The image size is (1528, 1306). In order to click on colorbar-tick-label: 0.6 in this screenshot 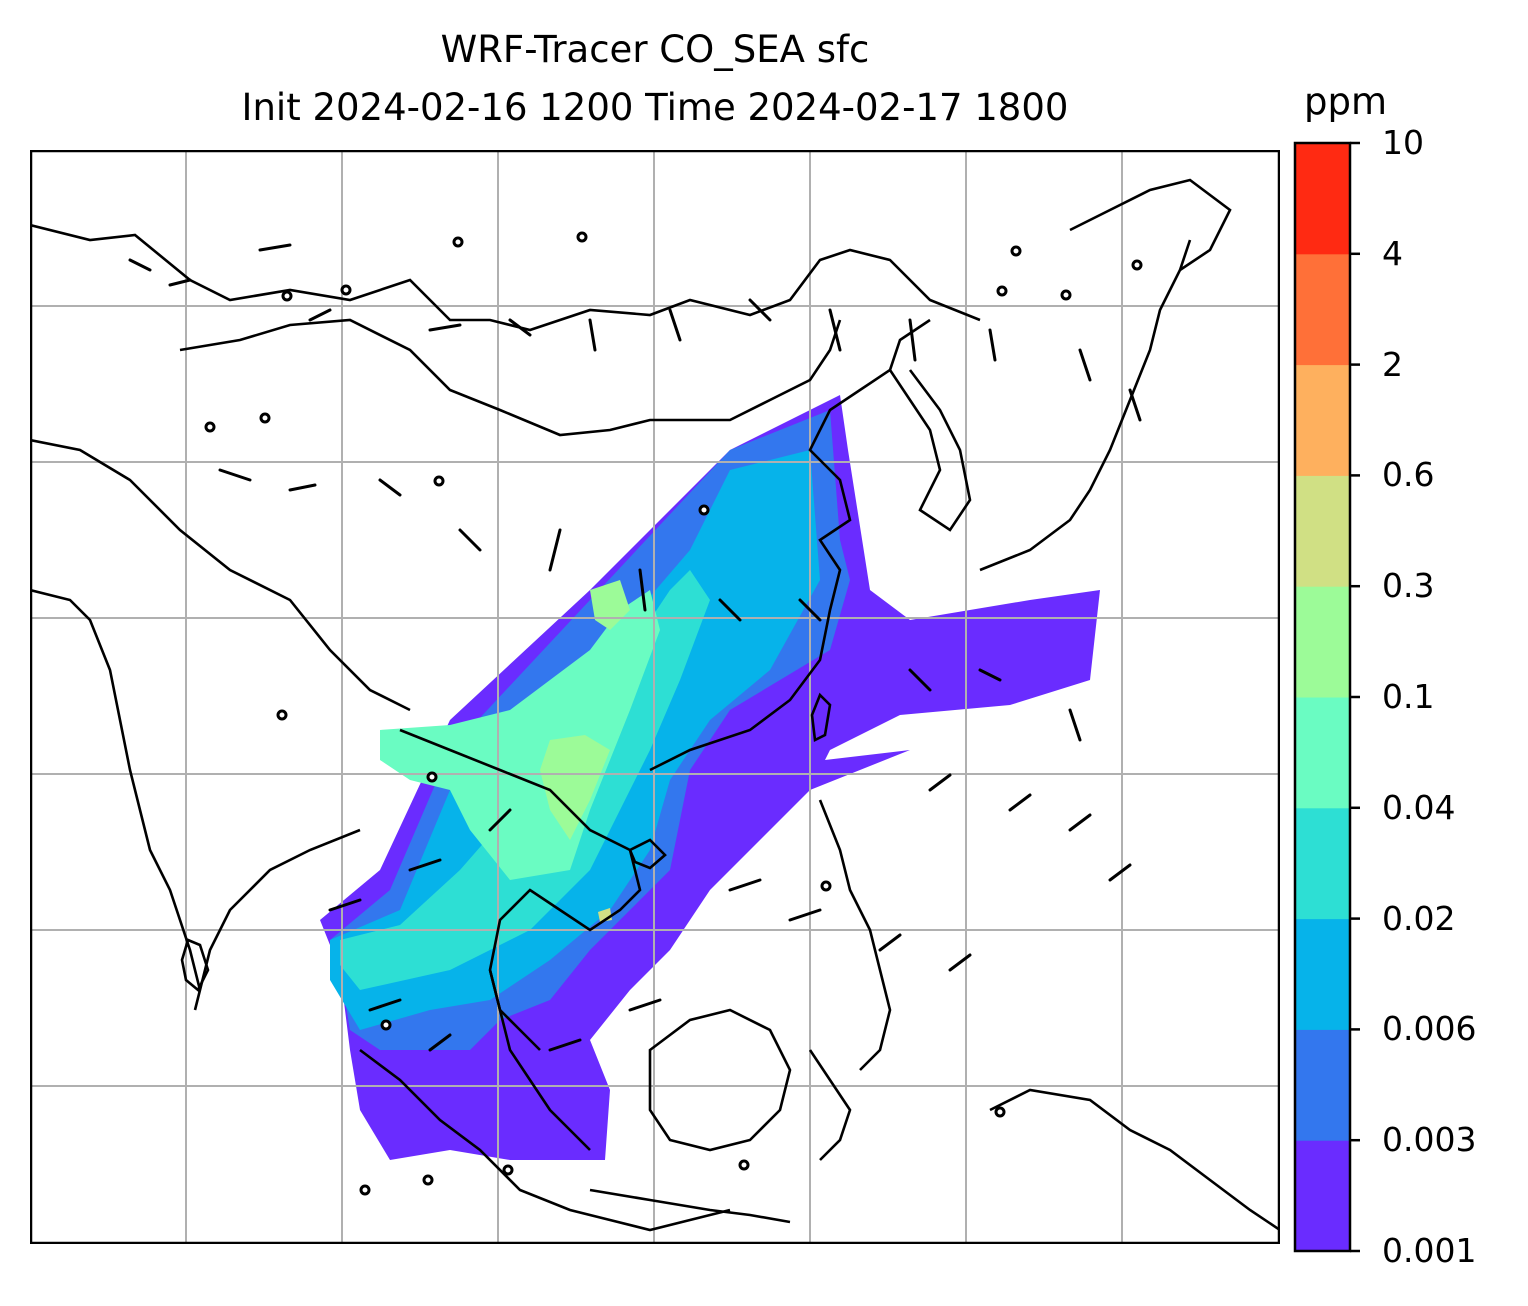, I will do `click(1408, 475)`.